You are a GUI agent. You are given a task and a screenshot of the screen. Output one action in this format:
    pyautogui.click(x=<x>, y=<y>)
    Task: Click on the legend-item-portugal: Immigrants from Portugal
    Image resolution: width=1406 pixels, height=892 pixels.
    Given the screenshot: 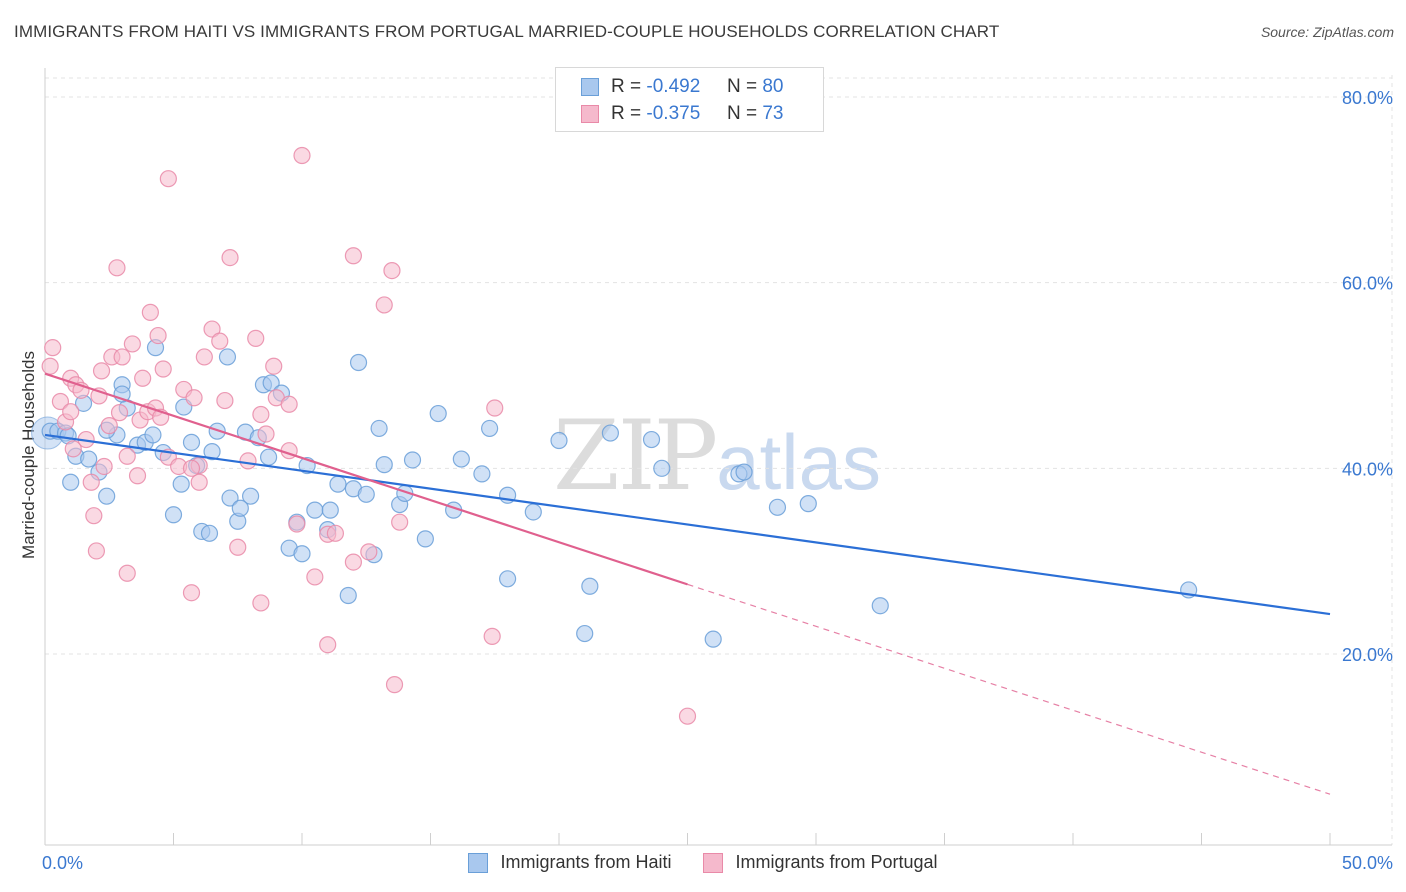 What is the action you would take?
    pyautogui.click(x=820, y=862)
    